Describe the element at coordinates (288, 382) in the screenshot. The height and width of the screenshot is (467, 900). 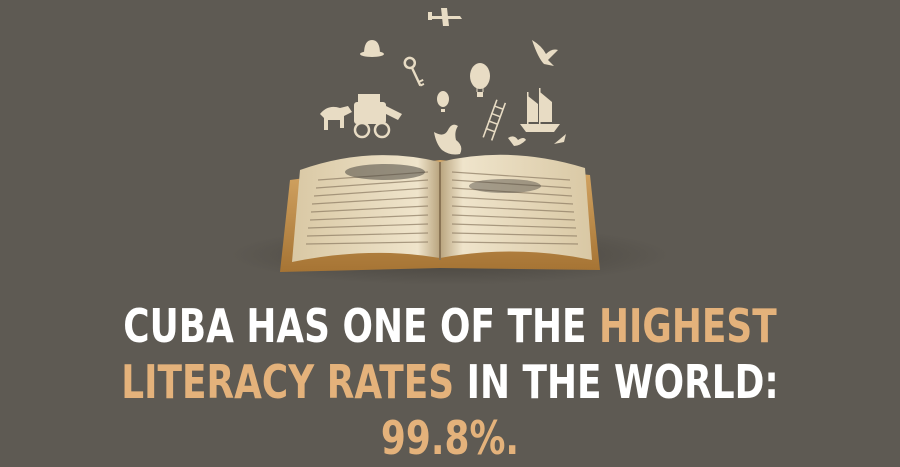
I see `headline-highlight: LITERACY RATES` at that location.